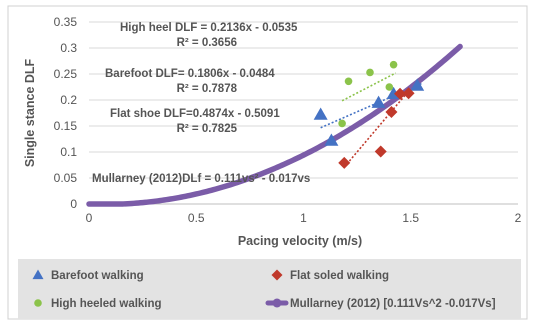 The image size is (533, 324). I want to click on x-axis-title: Pacing velocity (m/s), so click(300, 241).